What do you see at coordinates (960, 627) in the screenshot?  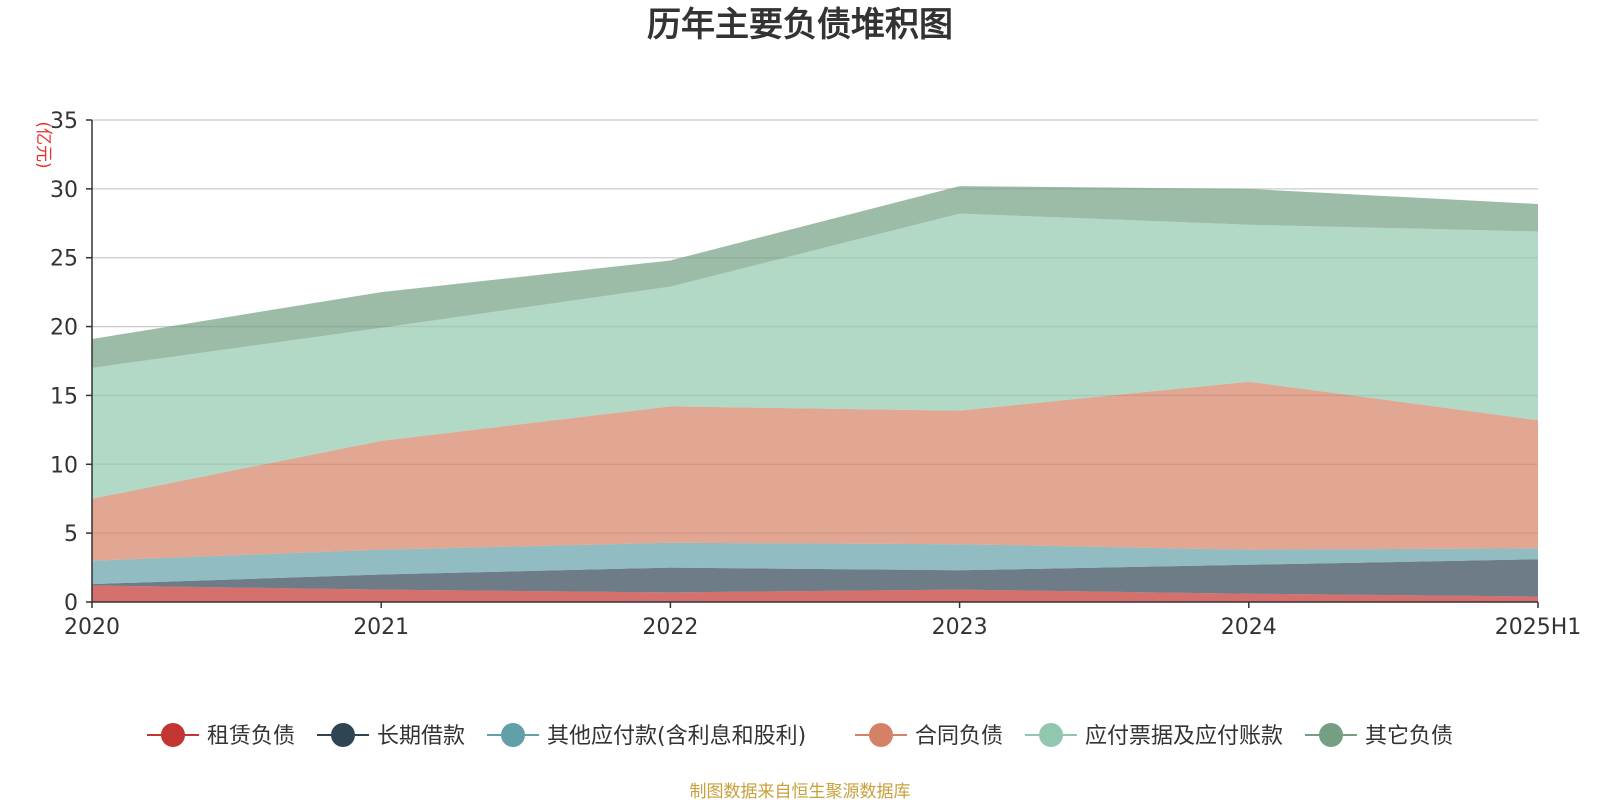 I see `x-tick-label: 2023` at bounding box center [960, 627].